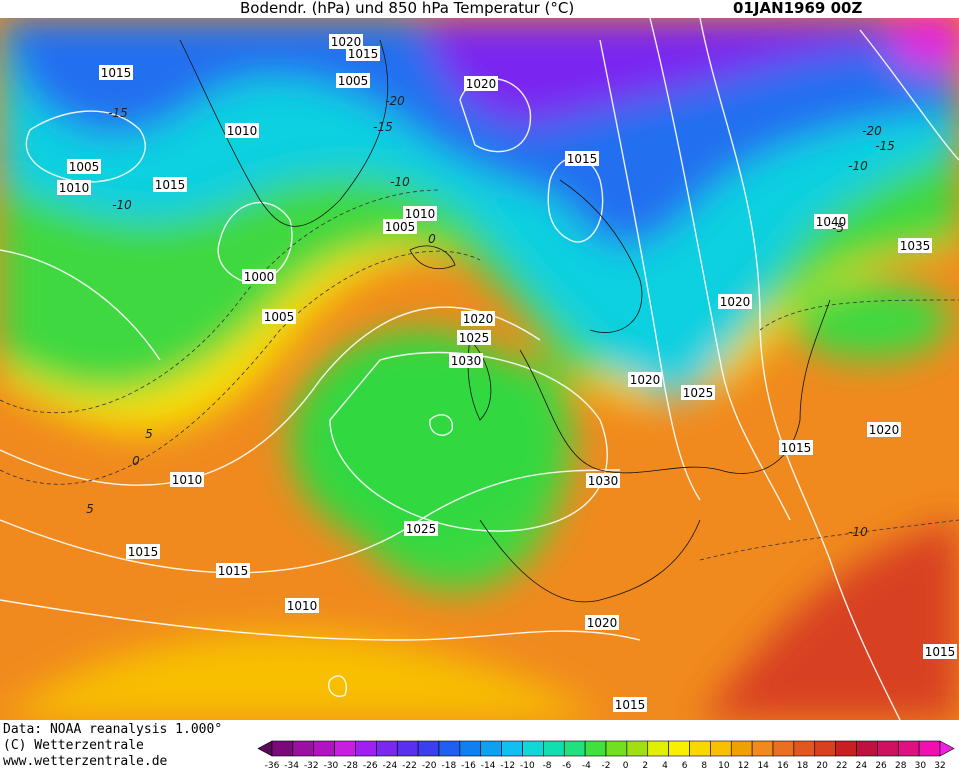 This screenshot has height=770, width=959. I want to click on colorbar-label: -26, so click(370, 765).